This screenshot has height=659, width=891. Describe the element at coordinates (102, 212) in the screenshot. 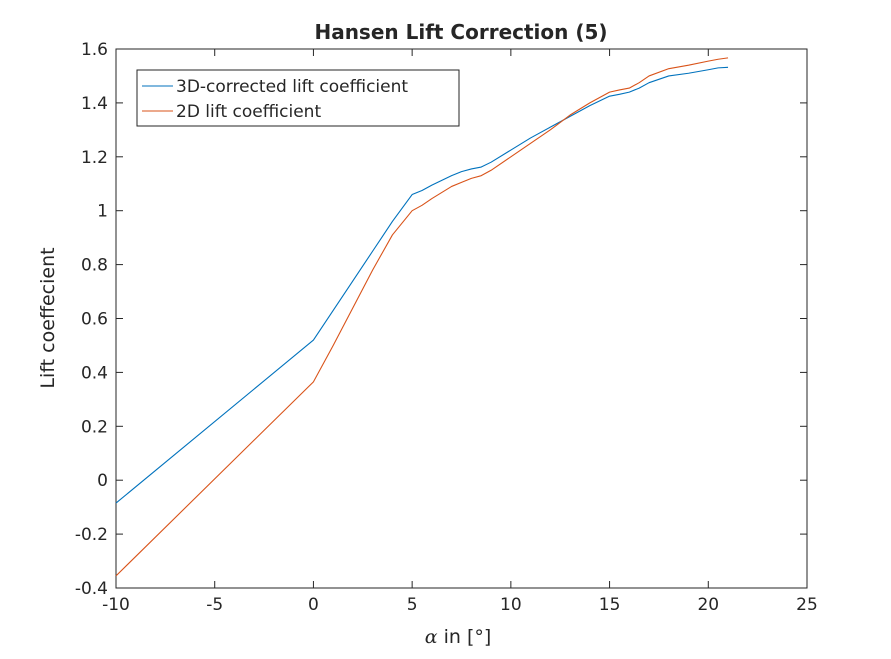

I see `y-tick-label: 1` at that location.